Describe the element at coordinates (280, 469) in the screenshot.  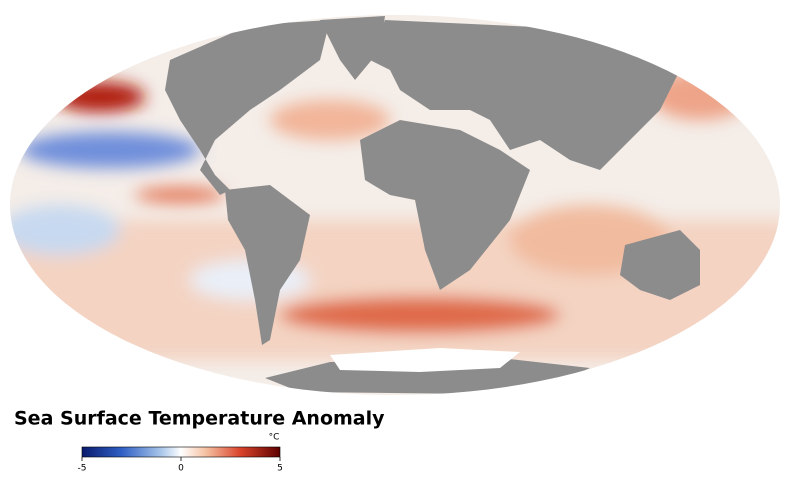
I see `colorbar-tick-label: 5` at that location.